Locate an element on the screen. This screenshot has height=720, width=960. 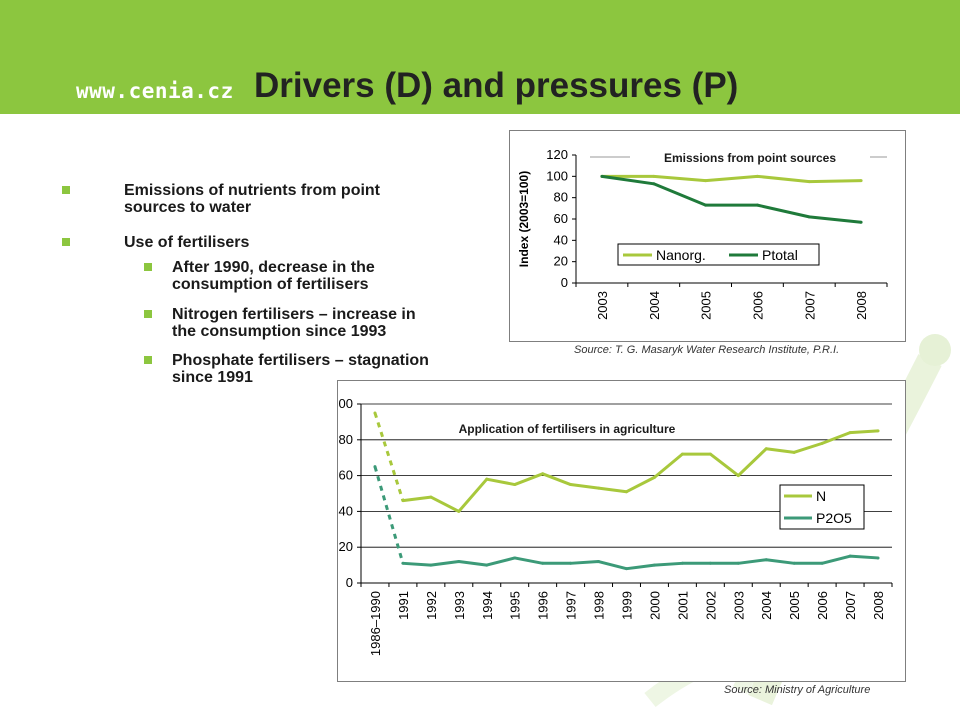
x-tick-label: 1993 is located at coordinates (459, 605).